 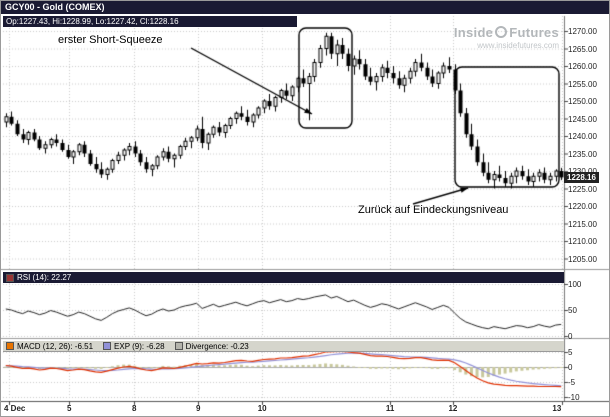 I want to click on macd-legend-item: EXP (9): -6.28, so click(x=134, y=346).